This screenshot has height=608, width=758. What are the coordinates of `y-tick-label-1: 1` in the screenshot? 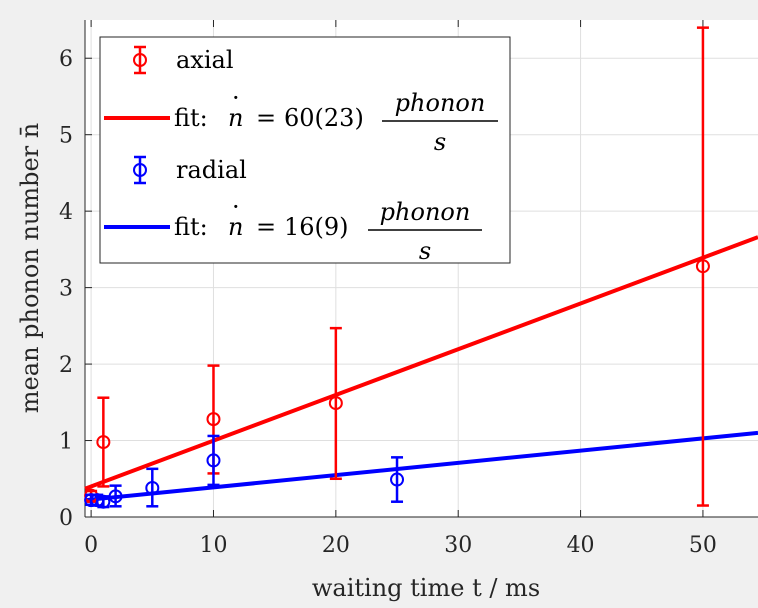 It's located at (66, 442).